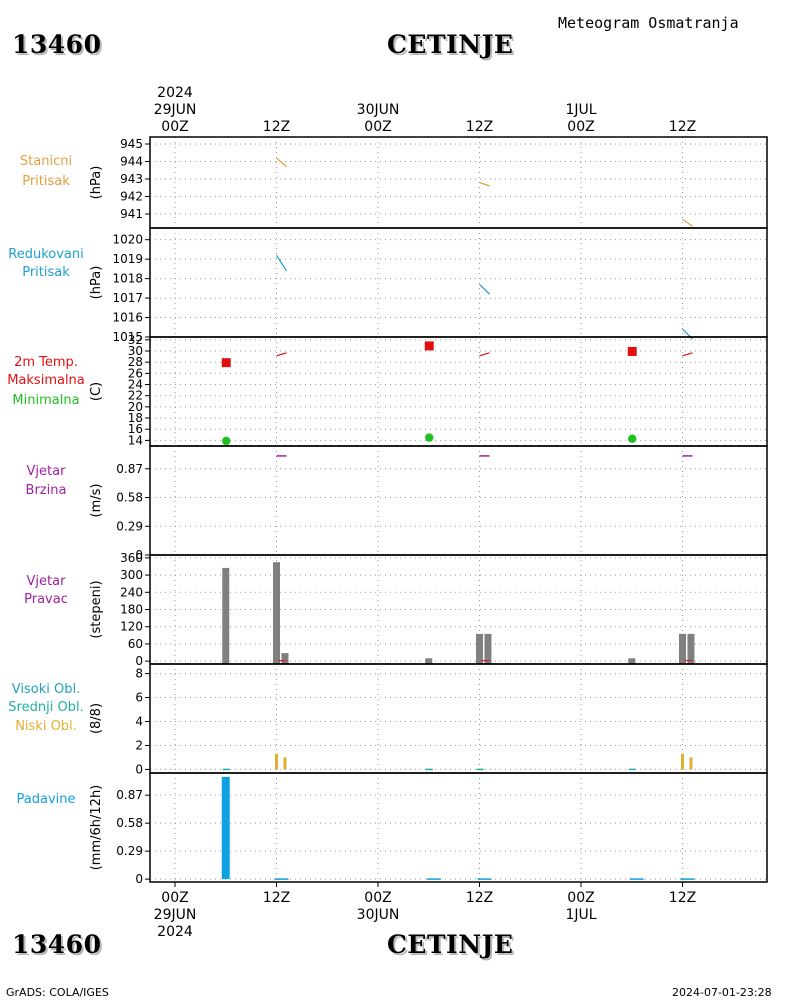 This screenshot has height=1000, width=800. What do you see at coordinates (46, 181) in the screenshot?
I see `panel-label: Pritisak` at bounding box center [46, 181].